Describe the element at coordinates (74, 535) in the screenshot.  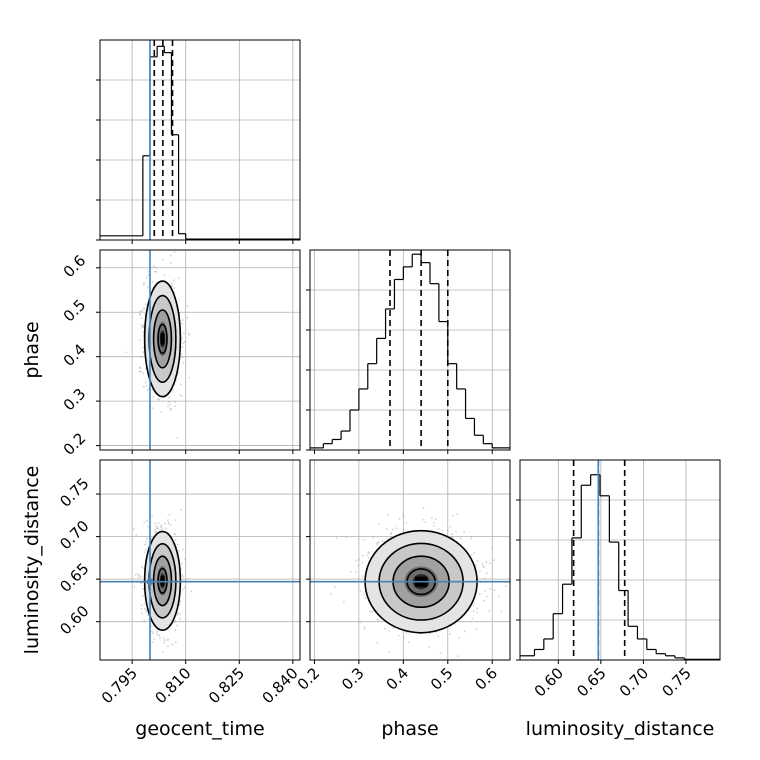
I see `y-tick-label: 0.70` at that location.